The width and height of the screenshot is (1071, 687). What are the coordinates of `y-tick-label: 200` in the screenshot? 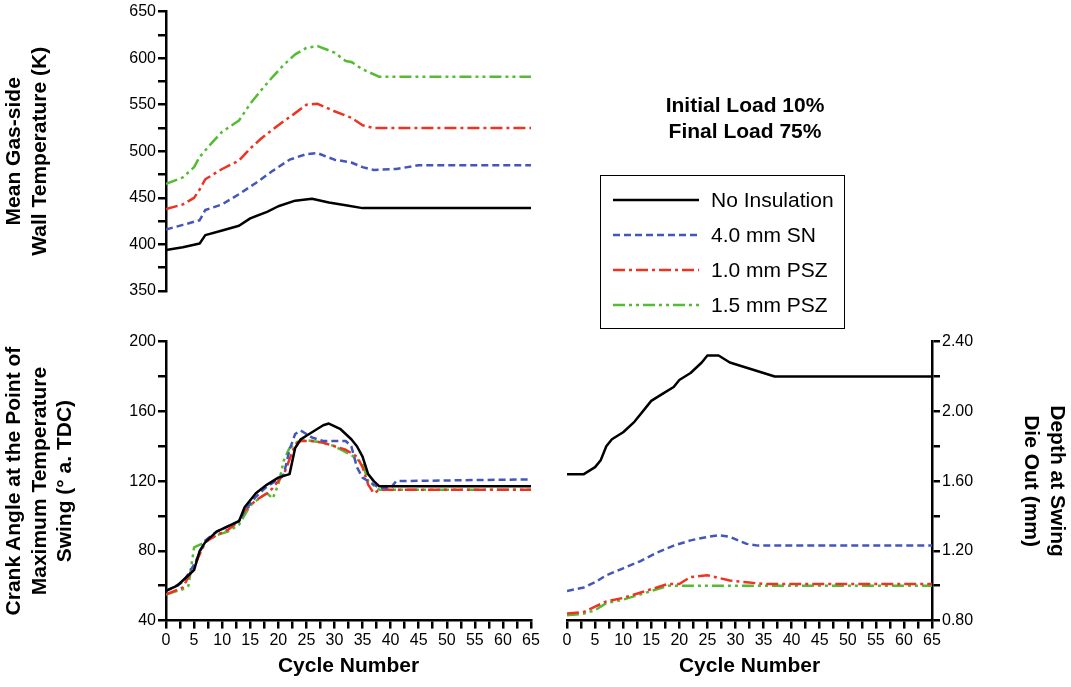 It's located at (143, 341).